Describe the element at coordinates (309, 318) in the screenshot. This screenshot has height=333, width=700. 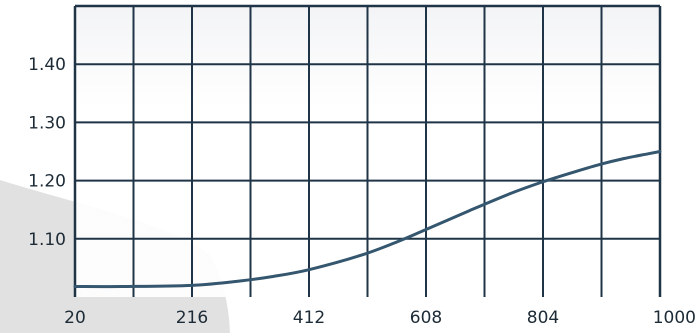
I see `x-tick-label: 412` at that location.